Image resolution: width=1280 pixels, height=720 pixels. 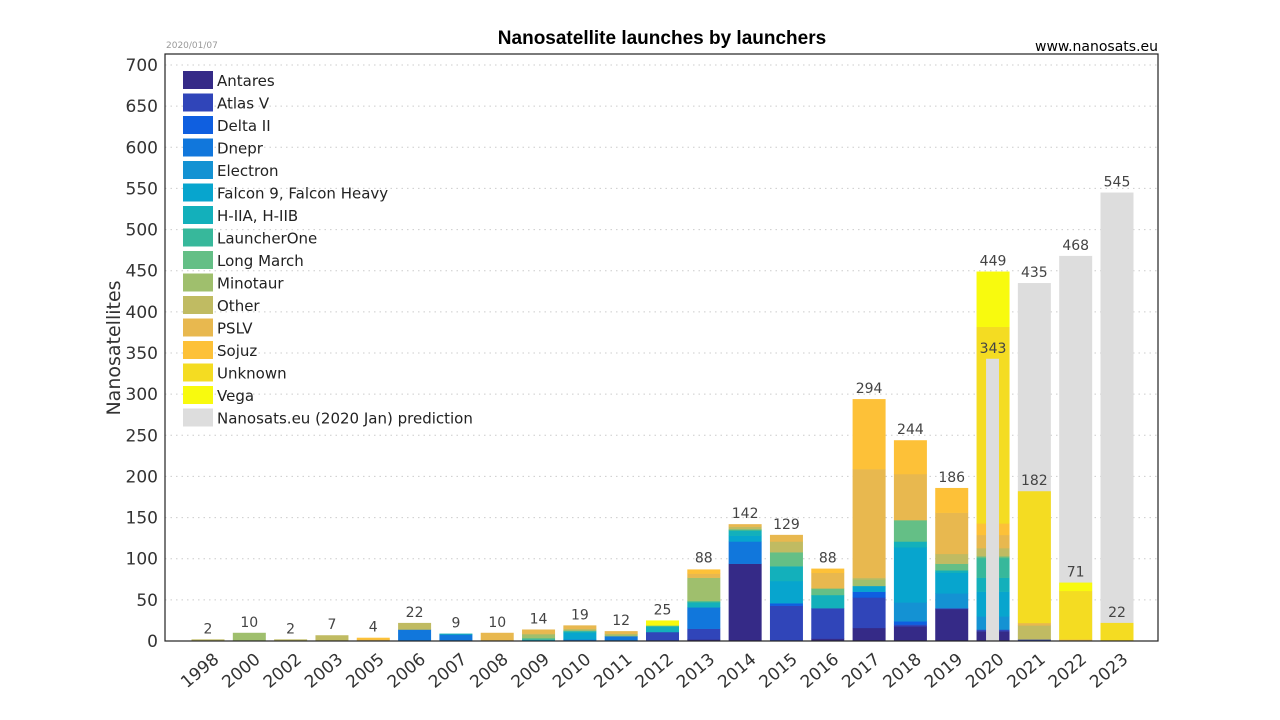 I want to click on total-label: 186, so click(x=951, y=478).